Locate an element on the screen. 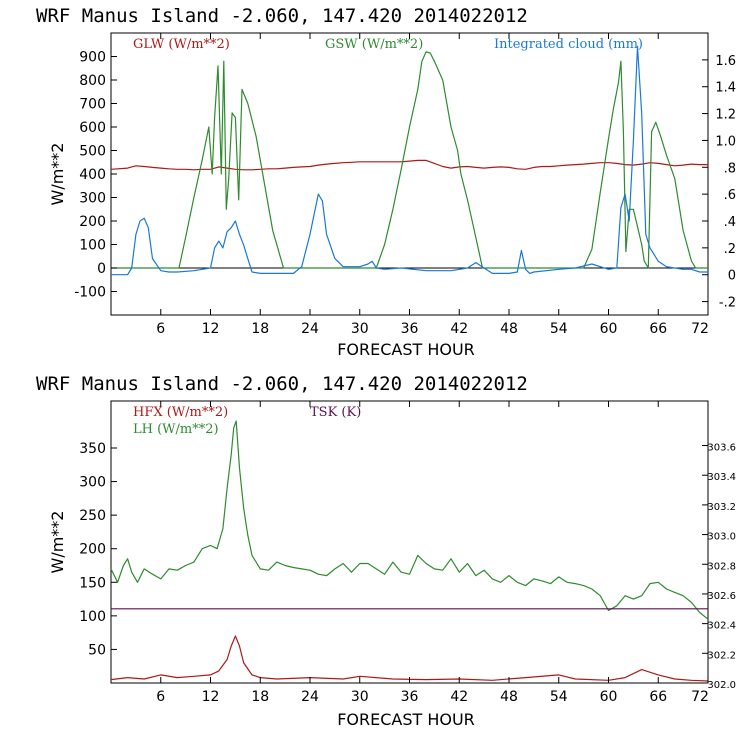 This screenshot has height=740, width=740. y2-tick-label: 302.6 is located at coordinates (721, 596).